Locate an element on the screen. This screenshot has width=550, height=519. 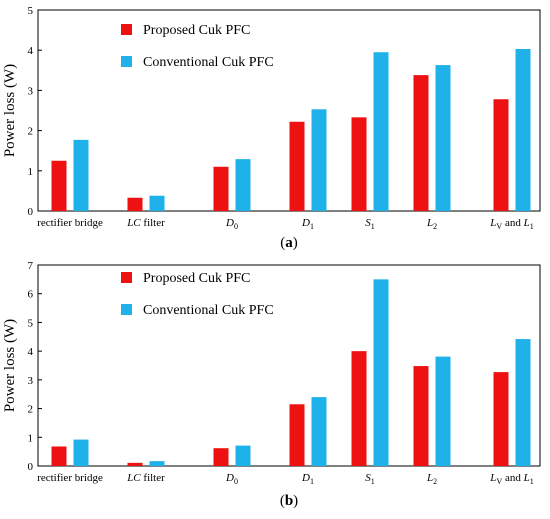
y-tick-label: 6 is located at coordinates (31, 295).